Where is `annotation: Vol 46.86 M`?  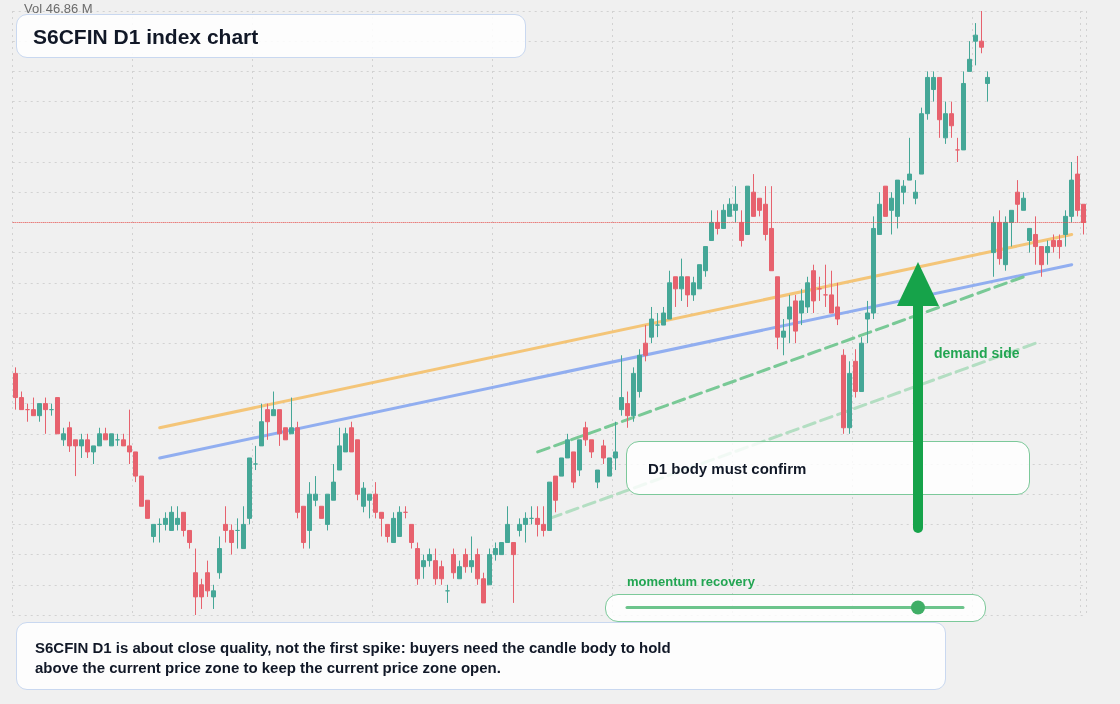
annotation: Vol 46.86 M is located at coordinates (58, 8).